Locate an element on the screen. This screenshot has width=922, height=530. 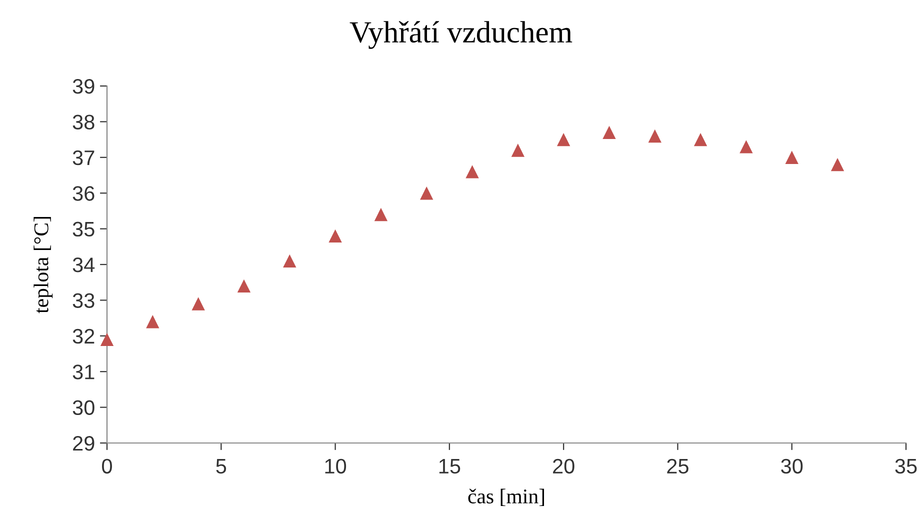
x-tick-label: 20 is located at coordinates (563, 466).